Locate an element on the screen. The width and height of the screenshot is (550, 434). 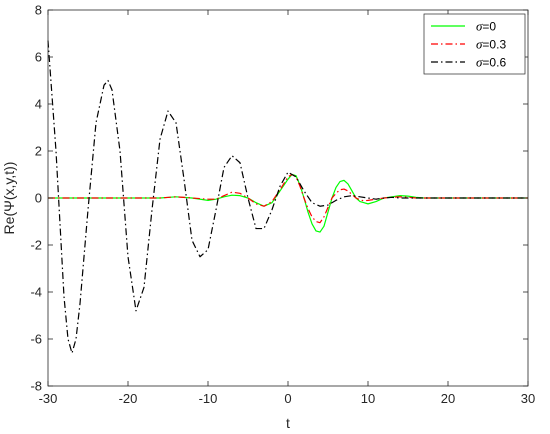
x-tick-label: -20 is located at coordinates (128, 398).